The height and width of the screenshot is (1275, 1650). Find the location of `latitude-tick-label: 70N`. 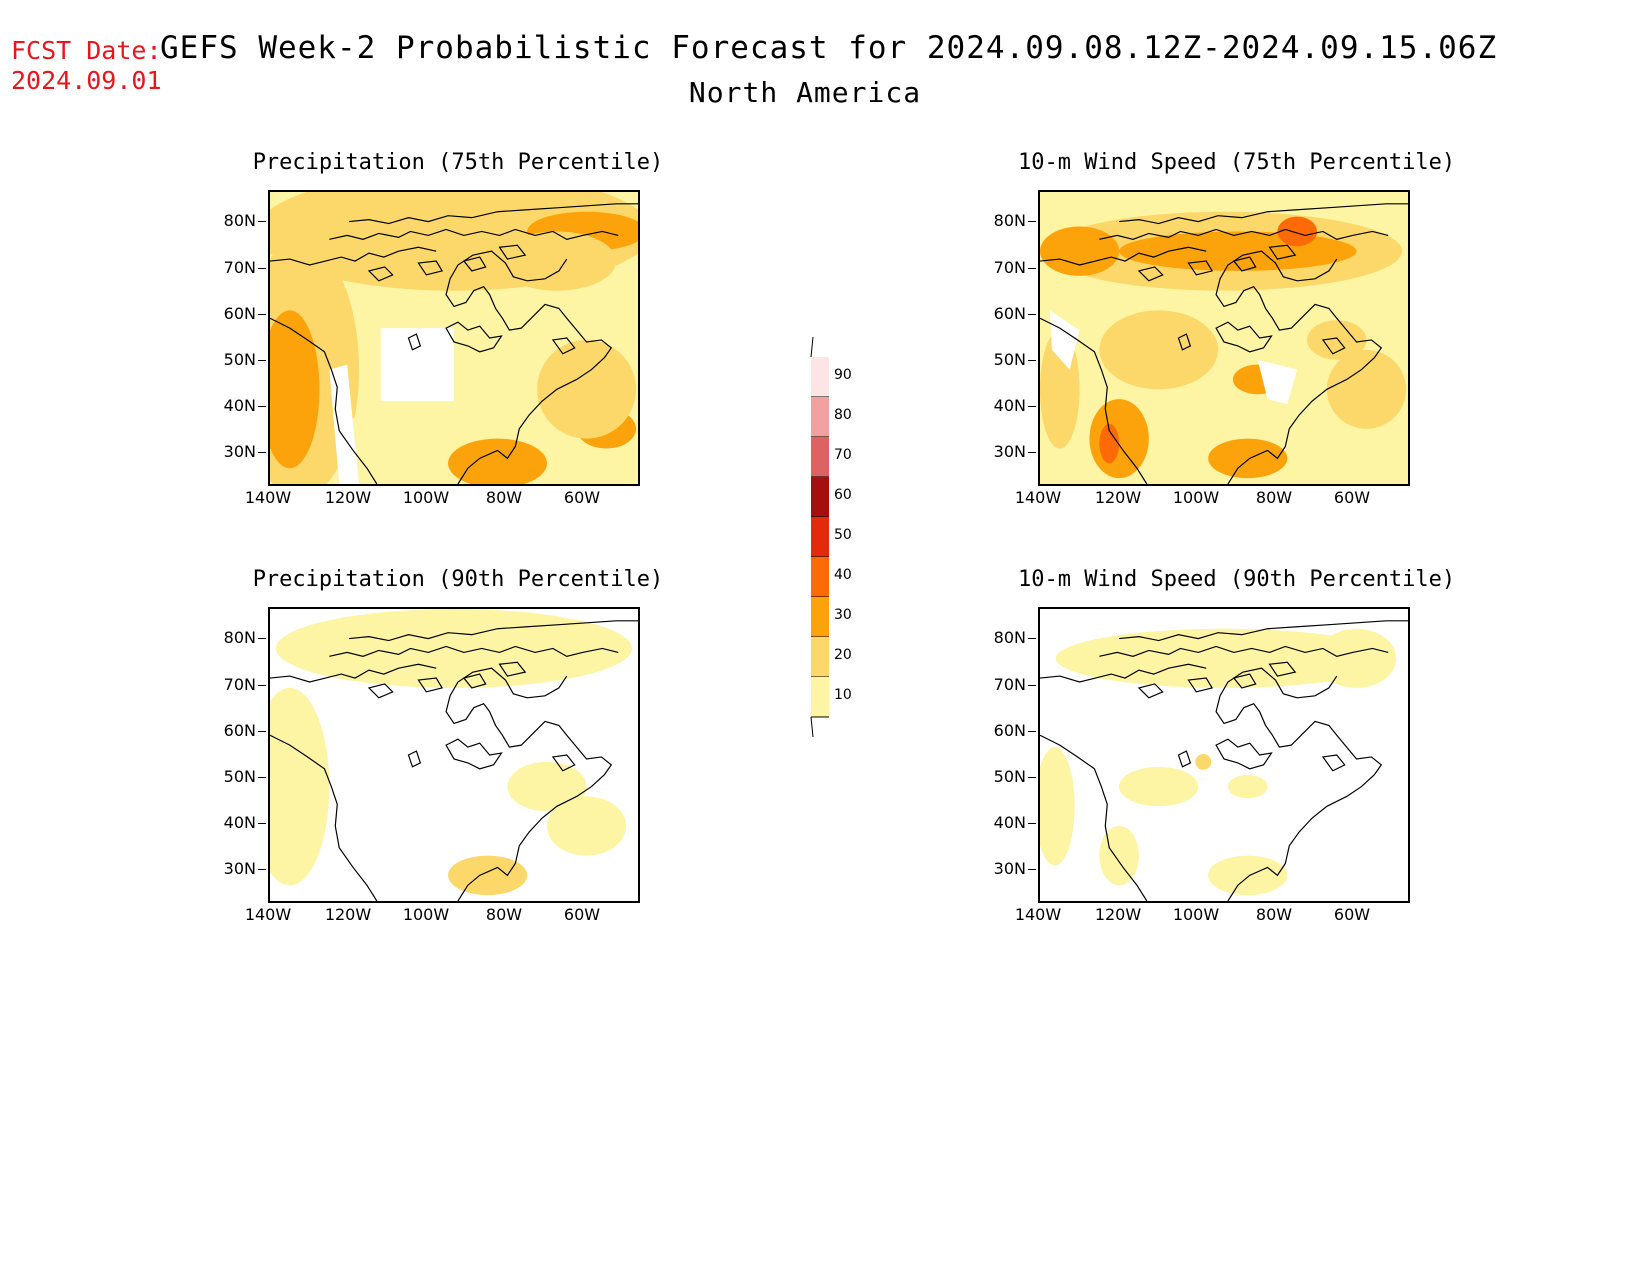

latitude-tick-label: 70N is located at coordinates (1008, 267).